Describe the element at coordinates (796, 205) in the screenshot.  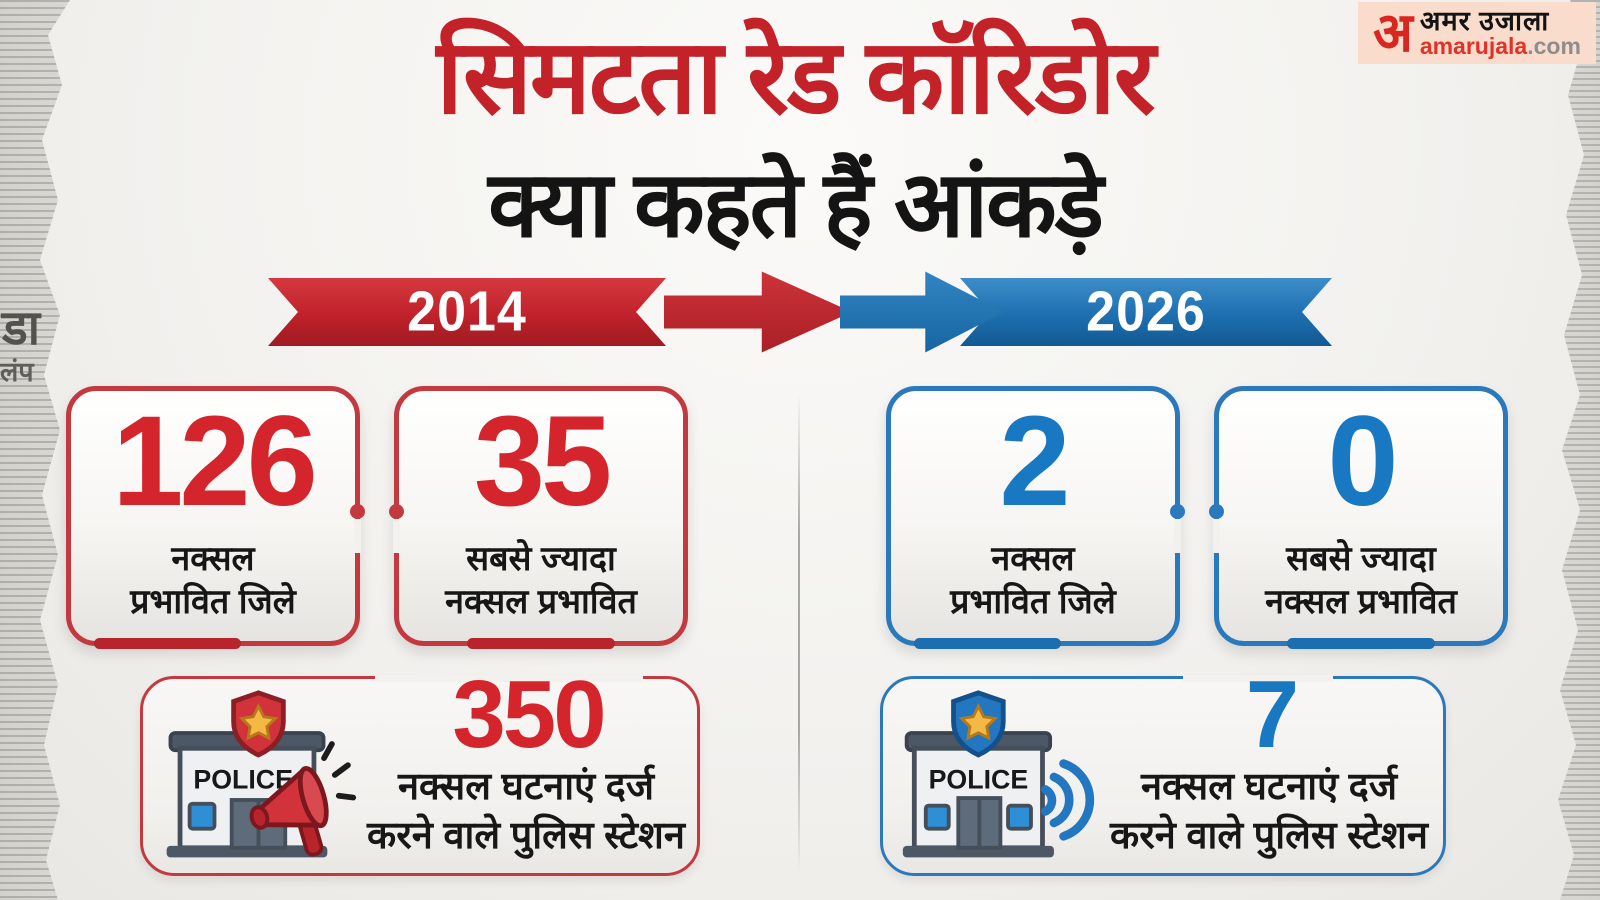
I see `subtitle: क्या कहते हैं आंकड़े` at that location.